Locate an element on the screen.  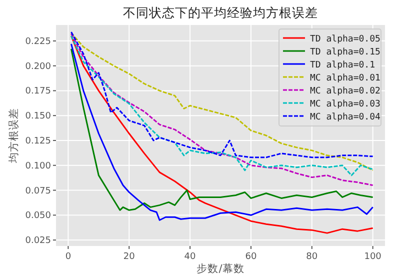
x-tick-label: 20 is located at coordinates (129, 257).